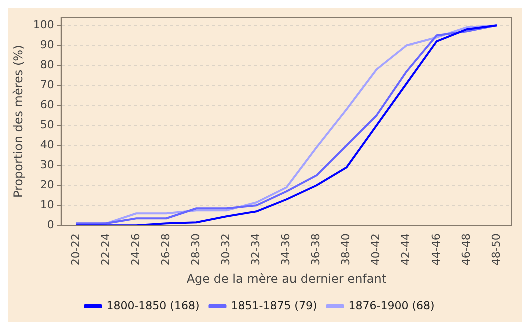 The image size is (530, 330). Describe the element at coordinates (436, 250) in the screenshot. I see `x-tick-label: 44-46` at that location.